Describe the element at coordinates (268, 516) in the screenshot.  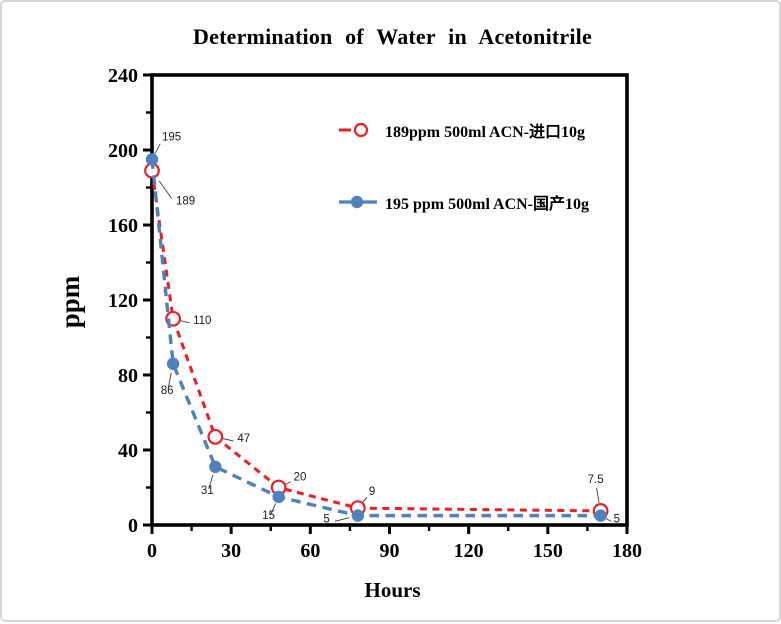
I see `data-point-label: 15` at that location.